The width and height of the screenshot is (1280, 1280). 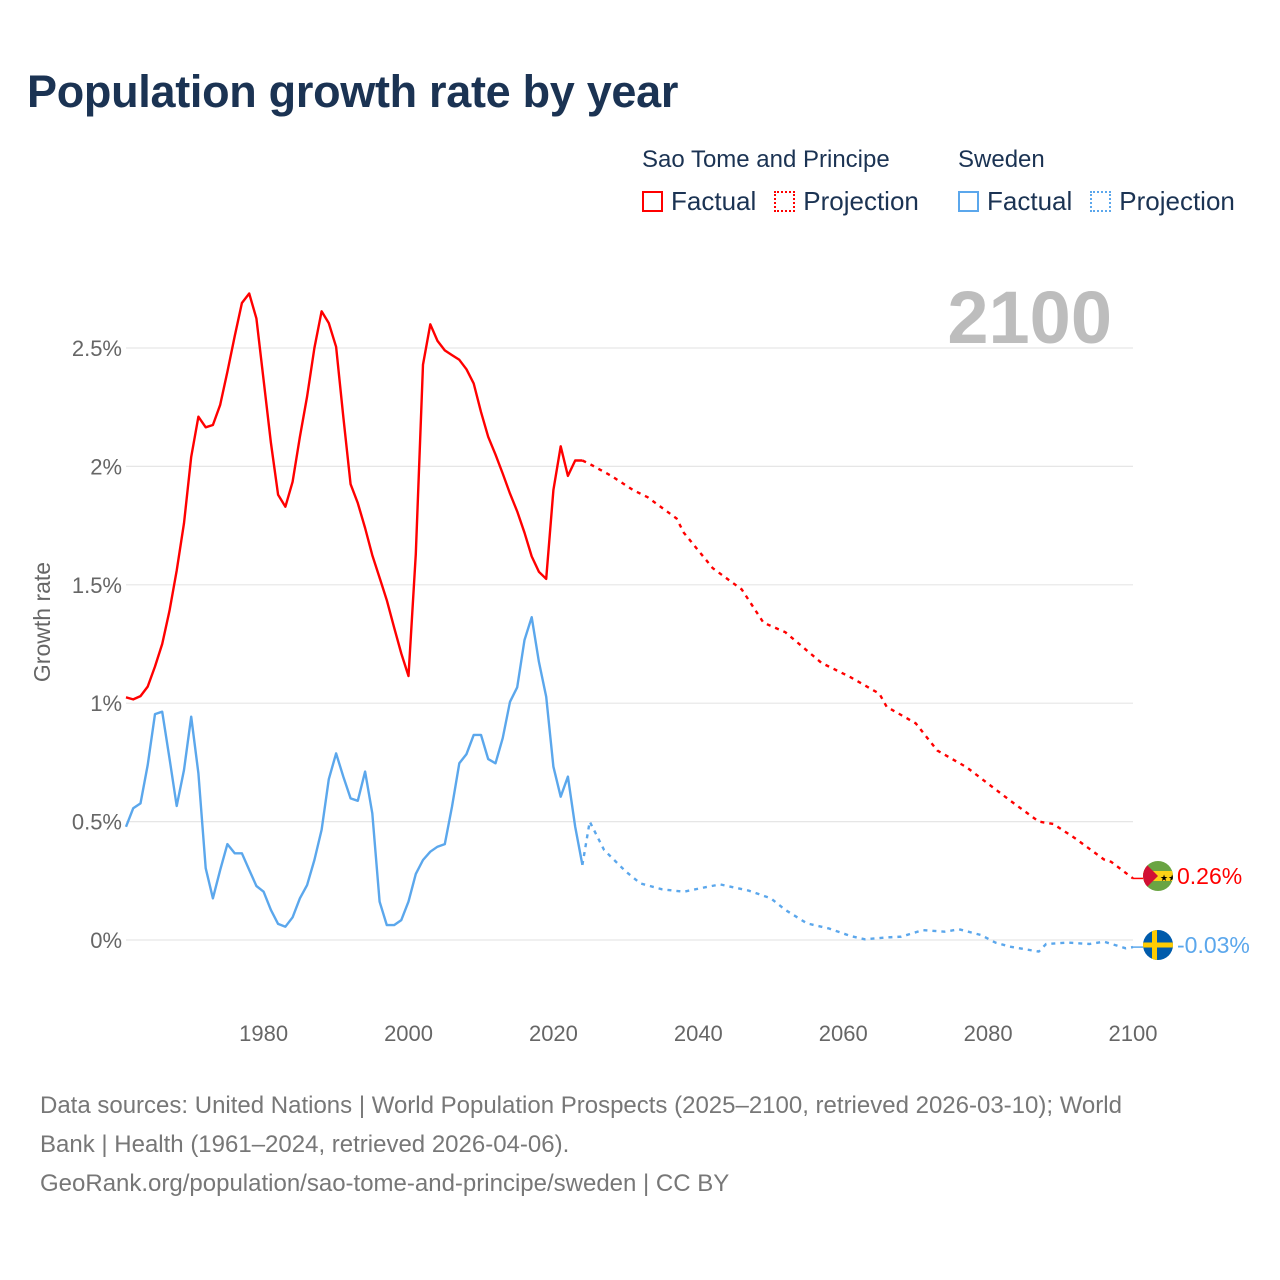 I want to click on x-tick-label: 2040, so click(x=698, y=1033).